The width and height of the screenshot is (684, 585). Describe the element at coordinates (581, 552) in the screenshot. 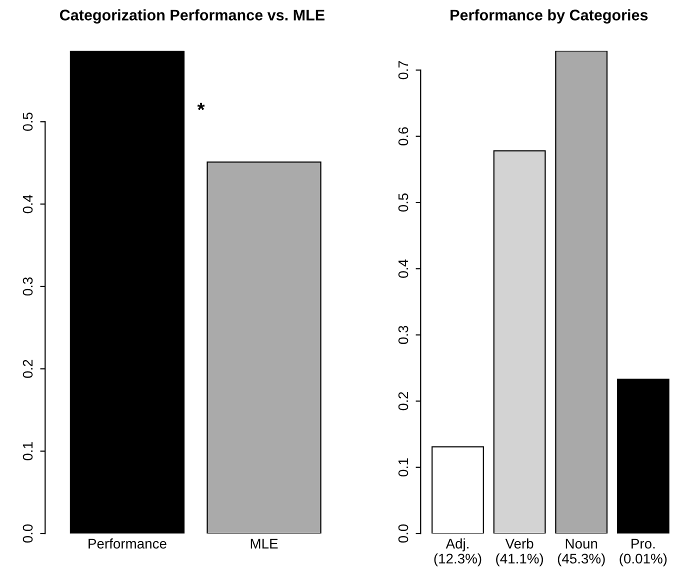

I see `x-tick-label: Noun (45.3%)` at that location.